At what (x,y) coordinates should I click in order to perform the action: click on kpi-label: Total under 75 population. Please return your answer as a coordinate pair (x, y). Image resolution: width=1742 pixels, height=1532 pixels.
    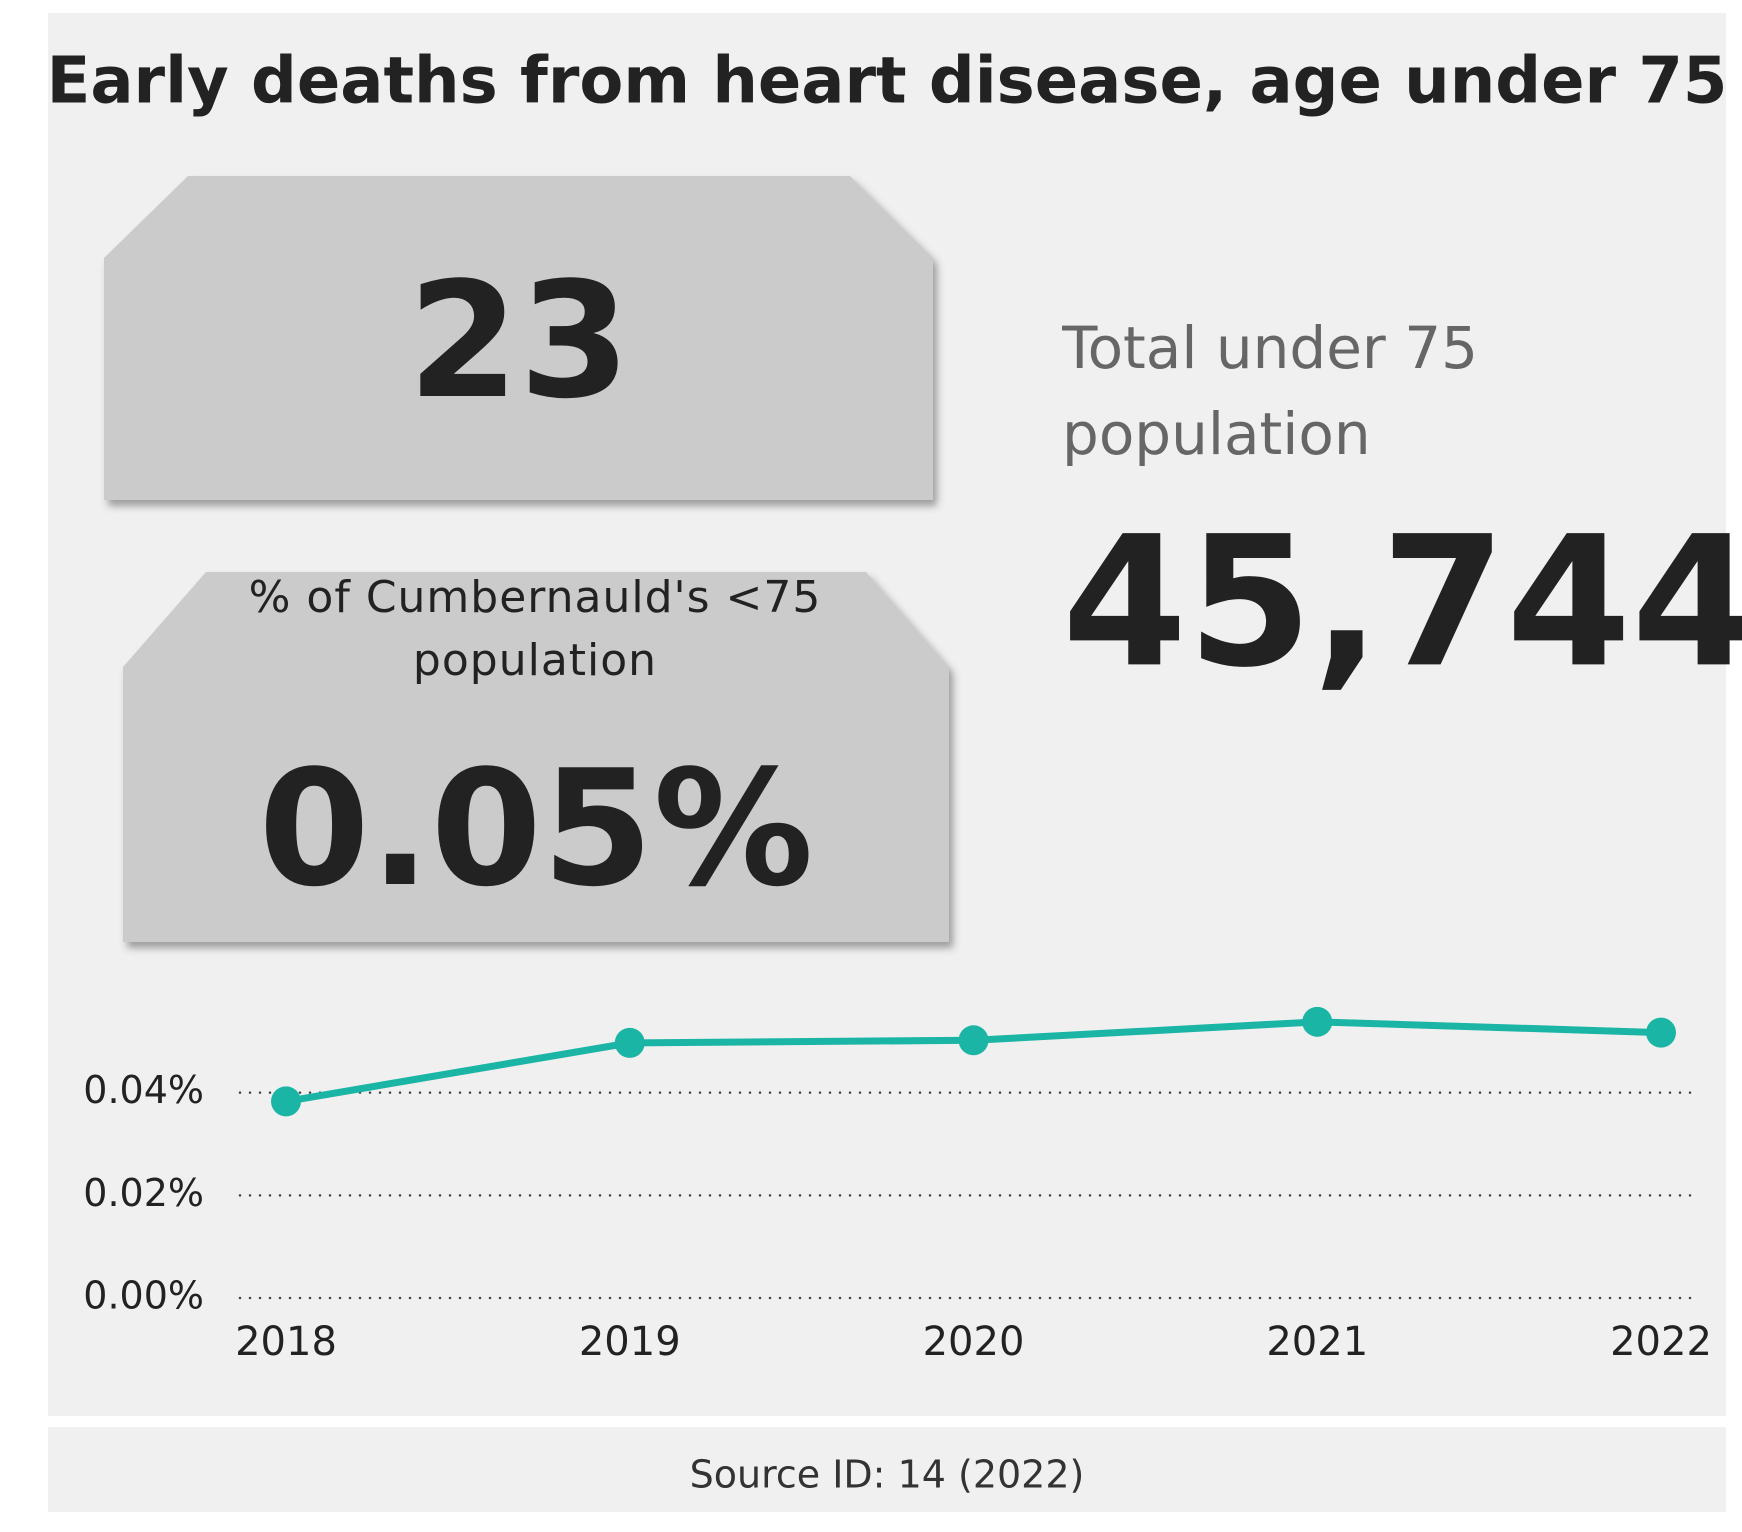
    Looking at the image, I should click on (1270, 391).